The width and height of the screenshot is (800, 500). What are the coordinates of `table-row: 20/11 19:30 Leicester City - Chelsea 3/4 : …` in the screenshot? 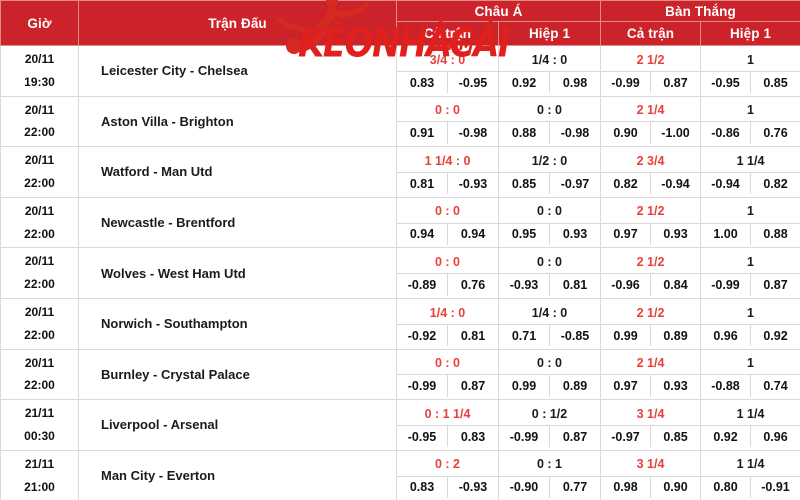 It's located at (400, 71).